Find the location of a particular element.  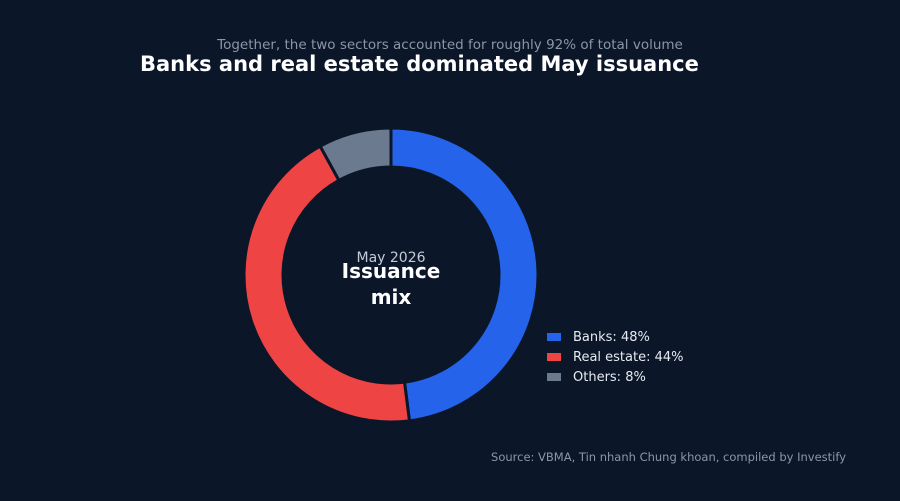

donut-slice-others is located at coordinates (355, 154).